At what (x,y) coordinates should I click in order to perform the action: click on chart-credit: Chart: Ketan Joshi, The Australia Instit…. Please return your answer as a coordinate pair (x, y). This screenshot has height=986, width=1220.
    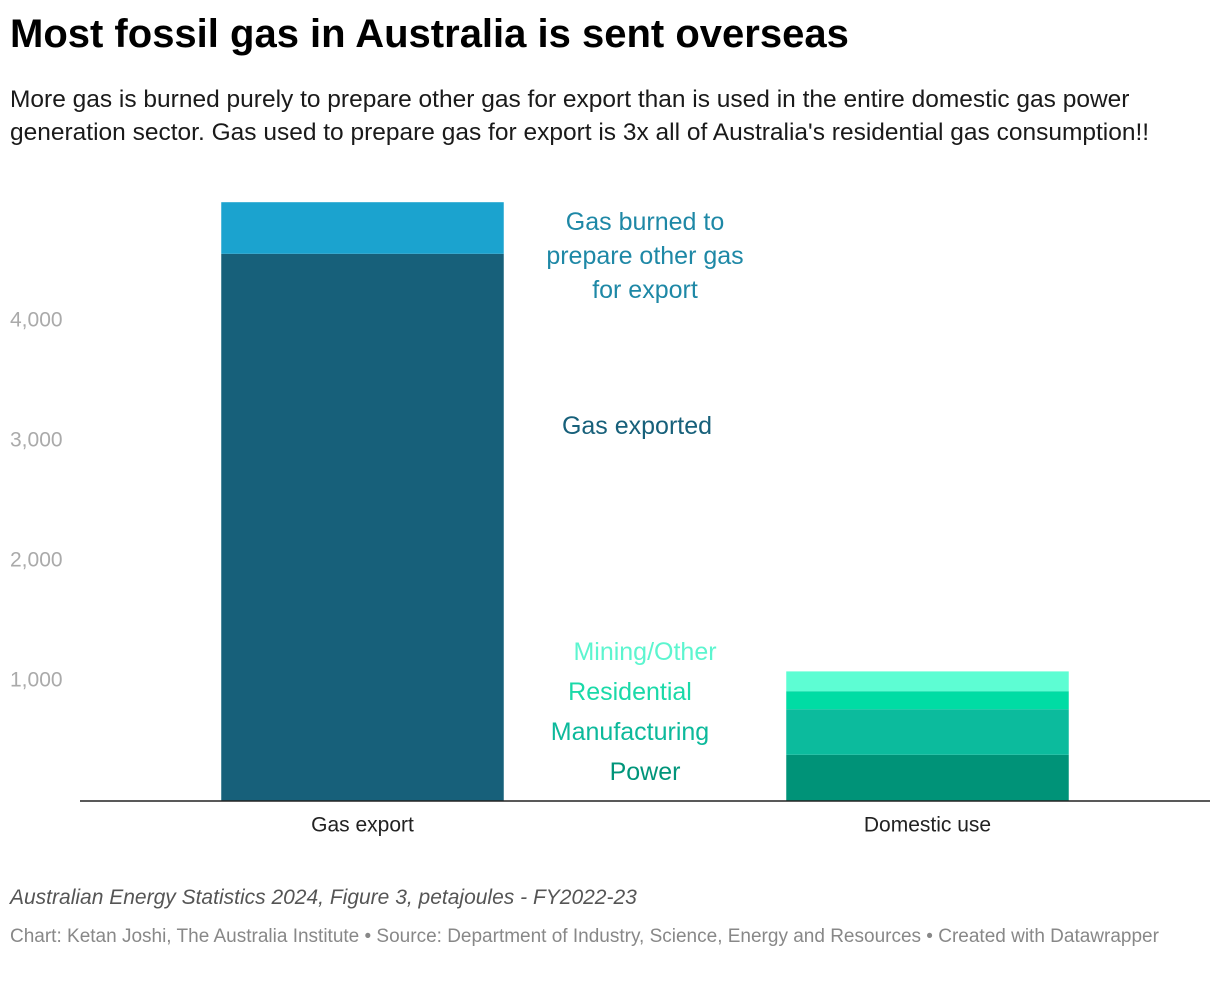
    Looking at the image, I should click on (584, 936).